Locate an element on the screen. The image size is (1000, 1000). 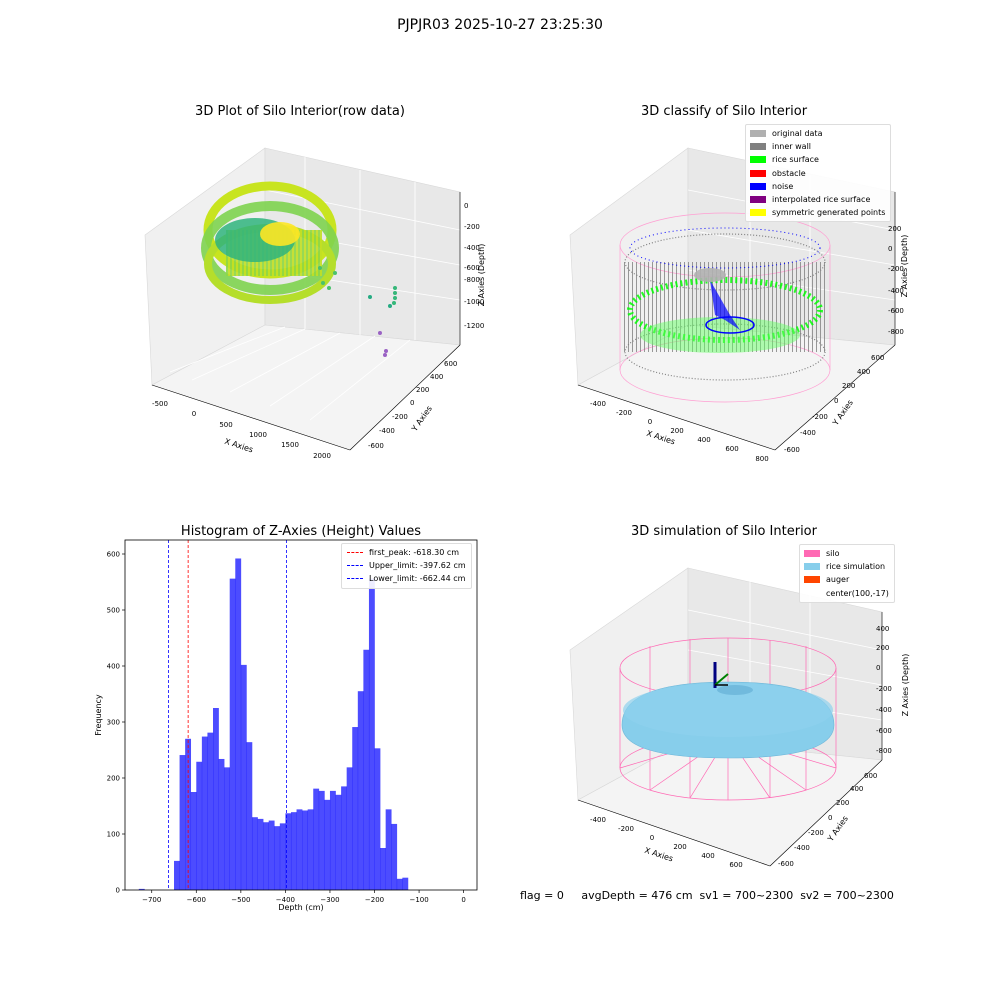
panel4-title: 3D simulation of Silo Interior is located at coordinates (724, 531).